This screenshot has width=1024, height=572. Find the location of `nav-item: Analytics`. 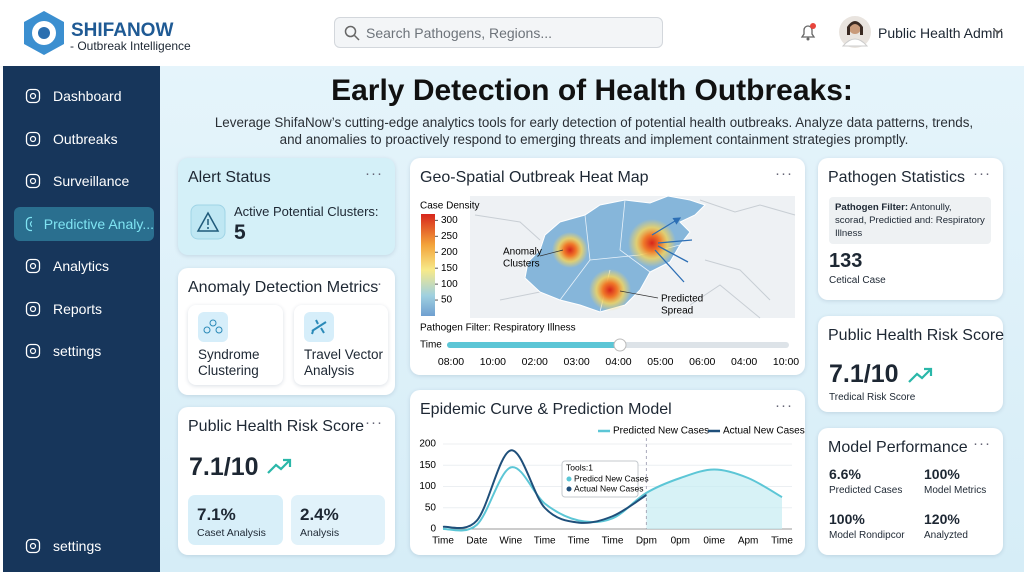

nav-item: Analytics is located at coordinates (84, 266).